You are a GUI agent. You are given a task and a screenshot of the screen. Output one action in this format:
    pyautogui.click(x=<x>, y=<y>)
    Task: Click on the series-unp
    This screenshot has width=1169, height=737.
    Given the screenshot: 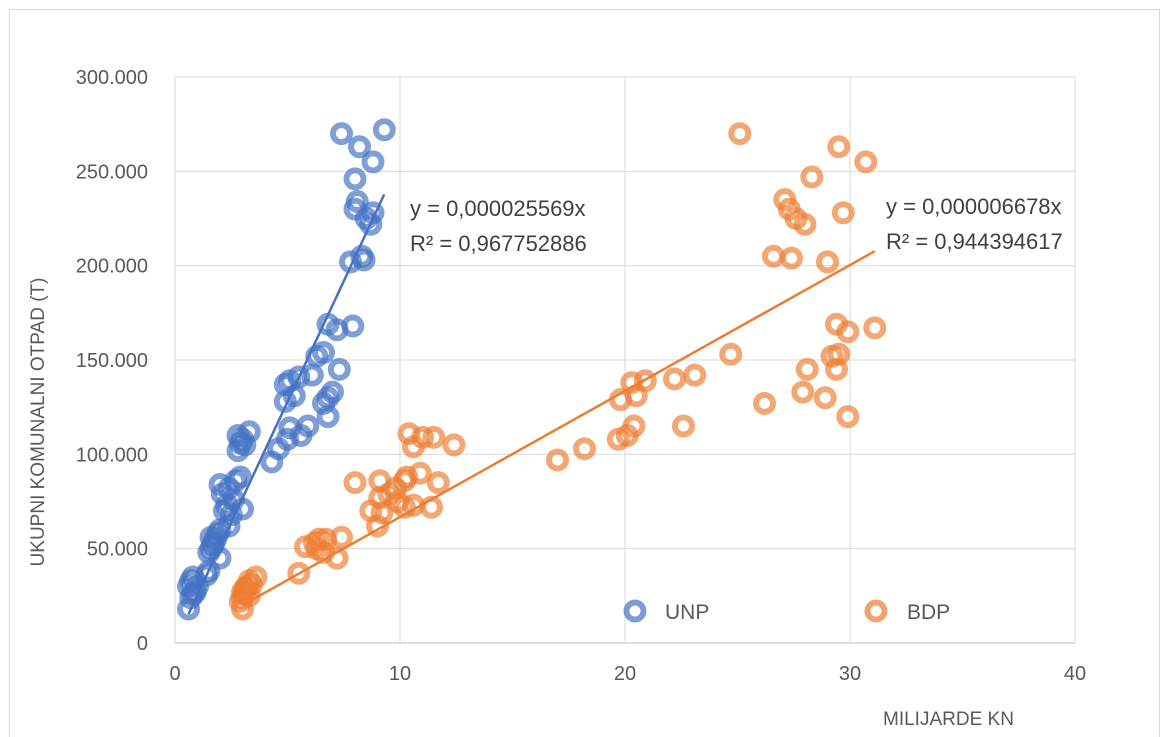 What is the action you would take?
    pyautogui.click(x=286, y=369)
    